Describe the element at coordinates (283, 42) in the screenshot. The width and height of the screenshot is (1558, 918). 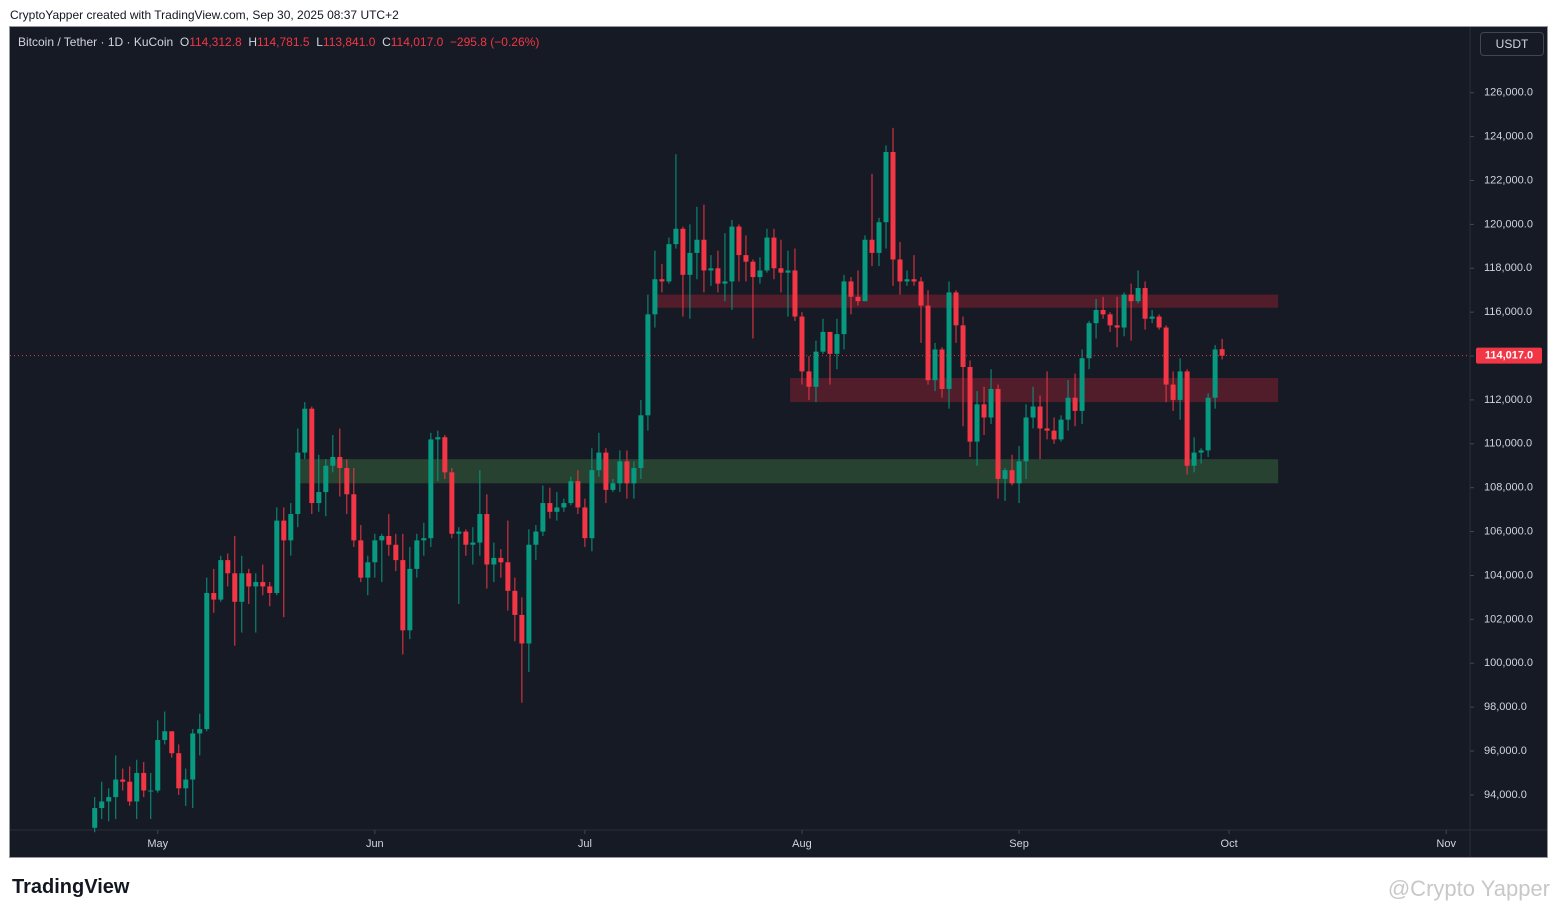
I see `high: 114,781.5` at that location.